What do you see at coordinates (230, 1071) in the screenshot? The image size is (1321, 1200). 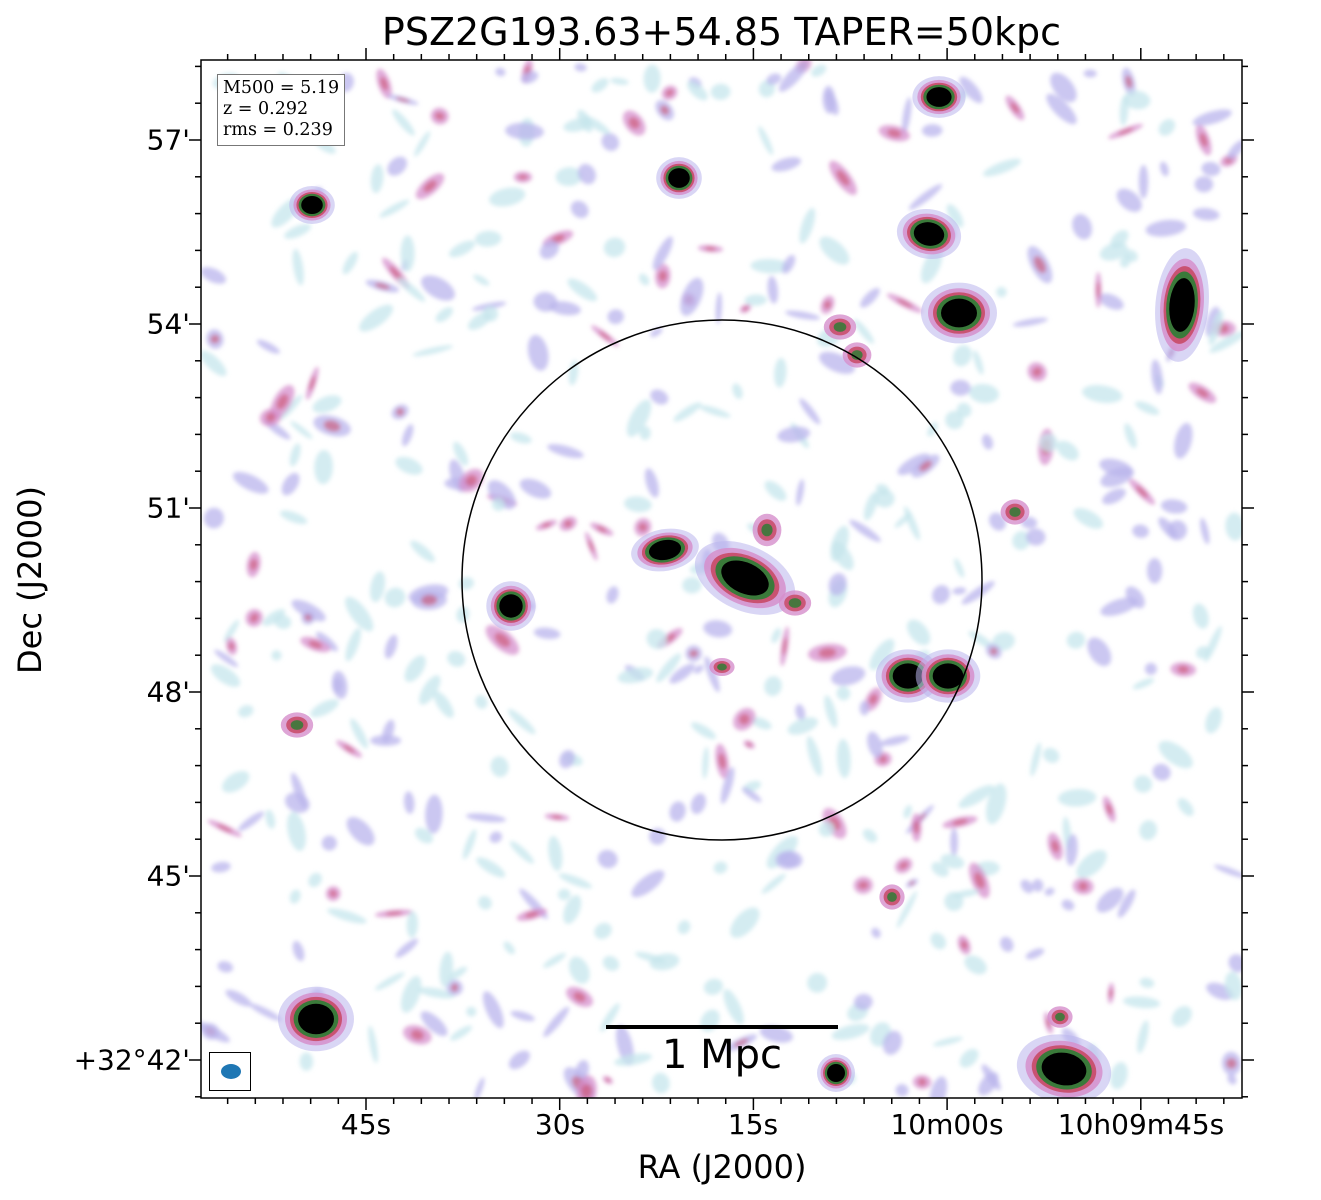 I see `beam-box` at bounding box center [230, 1071].